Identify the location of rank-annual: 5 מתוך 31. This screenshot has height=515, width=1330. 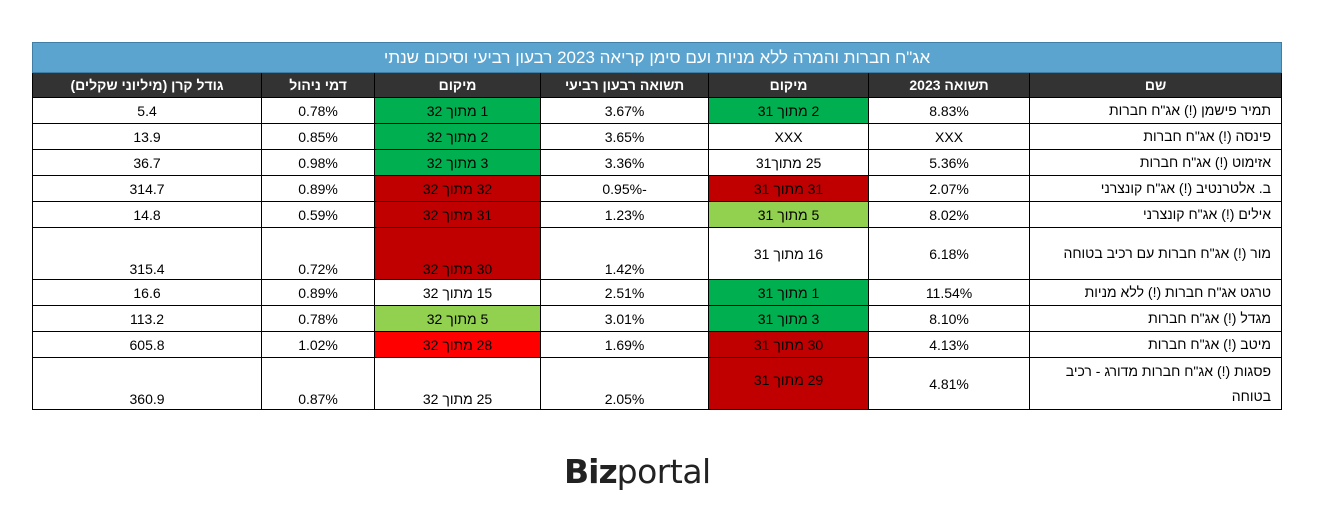
(789, 214).